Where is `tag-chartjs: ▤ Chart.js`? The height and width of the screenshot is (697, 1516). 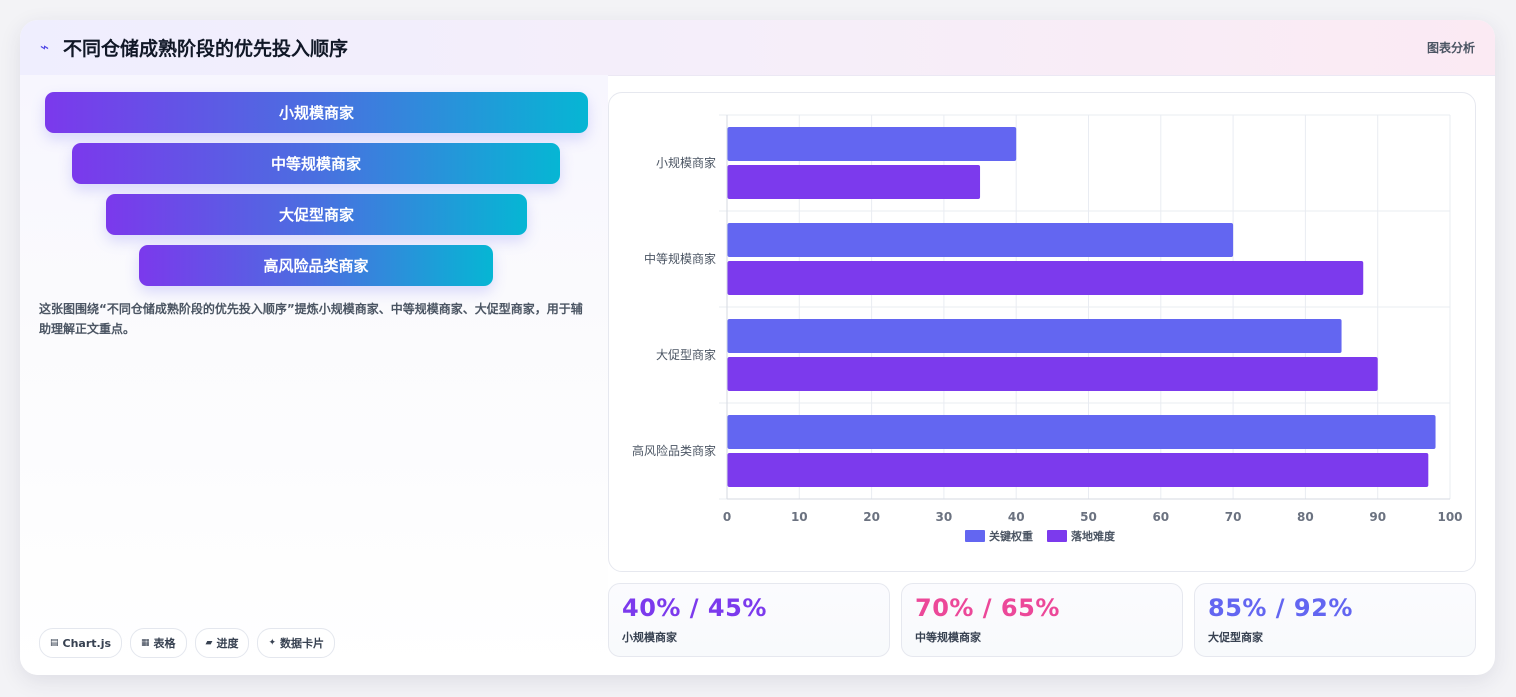 tag-chartjs: ▤ Chart.js is located at coordinates (81, 643).